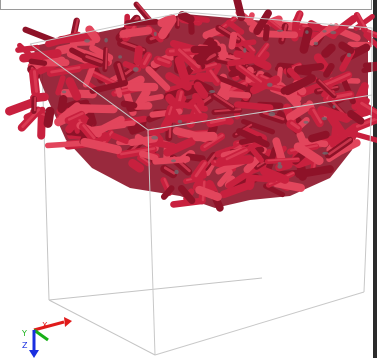  Describe the element at coordinates (46, 337) in the screenshot. I see `axis-triad-icon: X Y Z` at that location.